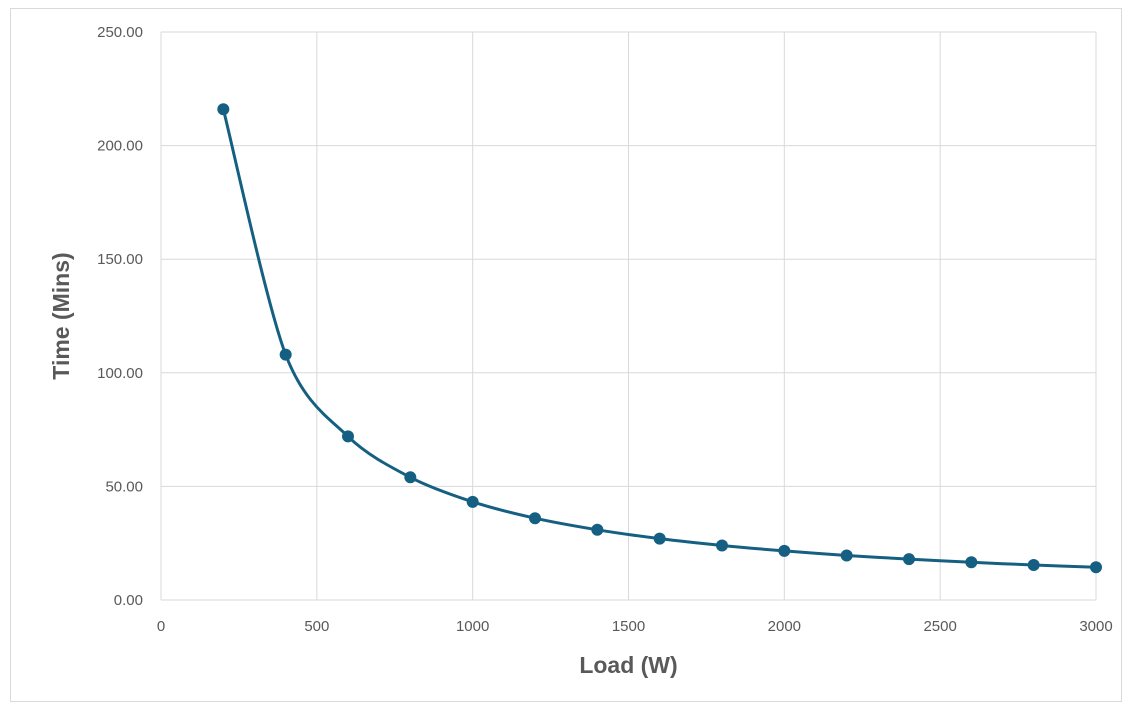 This screenshot has height=704, width=1133. What do you see at coordinates (120, 32) in the screenshot?
I see `y-tick-label: 250.00` at bounding box center [120, 32].